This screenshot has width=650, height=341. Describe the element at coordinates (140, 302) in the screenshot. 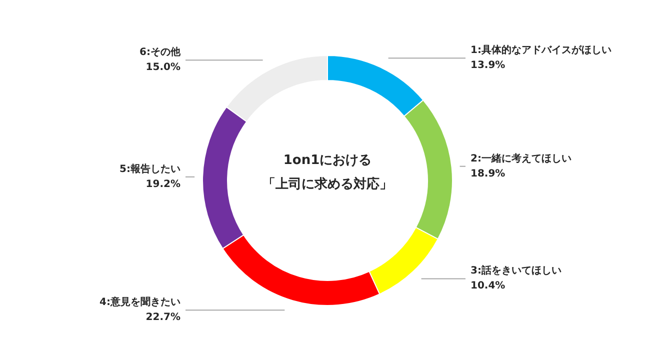

I see `slice-label: 4:意見を聞きたい` at that location.